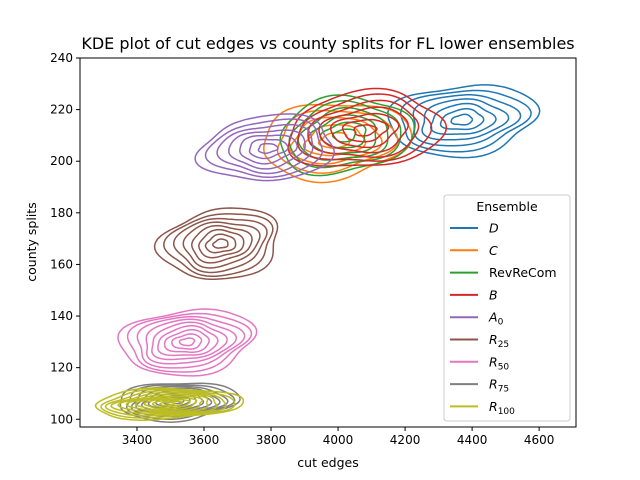  What do you see at coordinates (61, 264) in the screenshot?
I see `y-tick-label: 160` at bounding box center [61, 264].